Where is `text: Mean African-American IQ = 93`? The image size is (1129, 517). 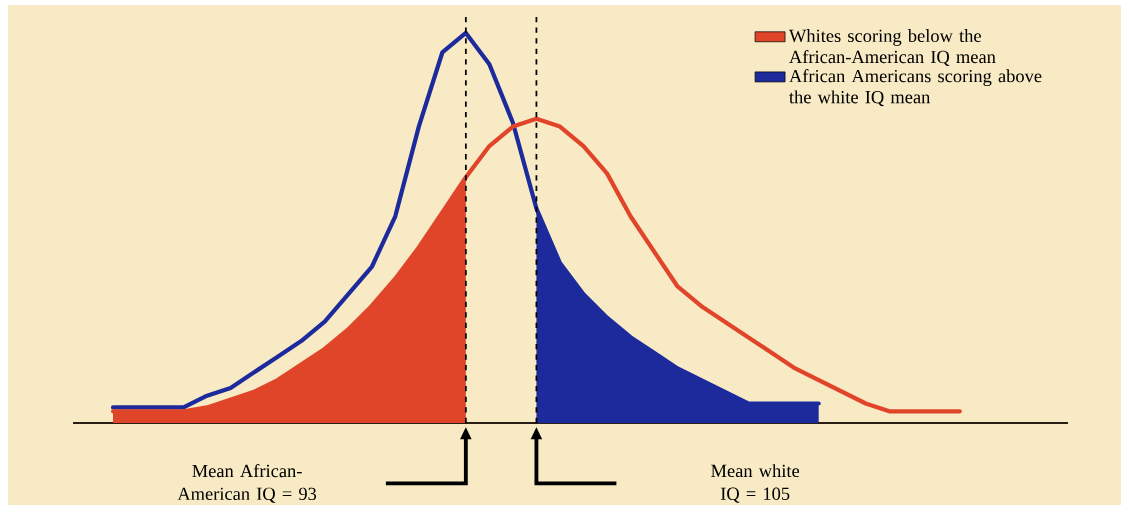 text: Mean African-American IQ = 93 is located at coordinates (247, 483).